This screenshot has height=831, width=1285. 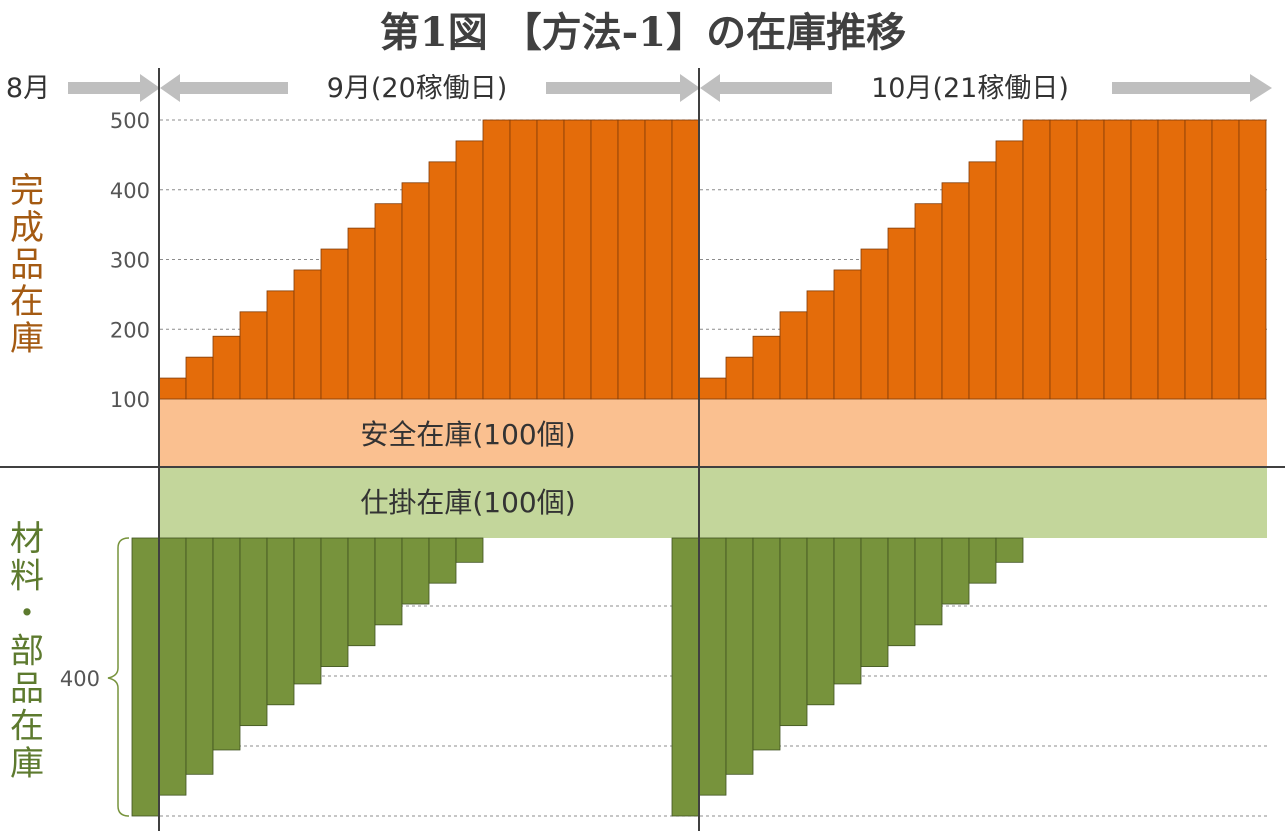 What do you see at coordinates (118, 677) in the screenshot?
I see `materials-bracket` at bounding box center [118, 677].